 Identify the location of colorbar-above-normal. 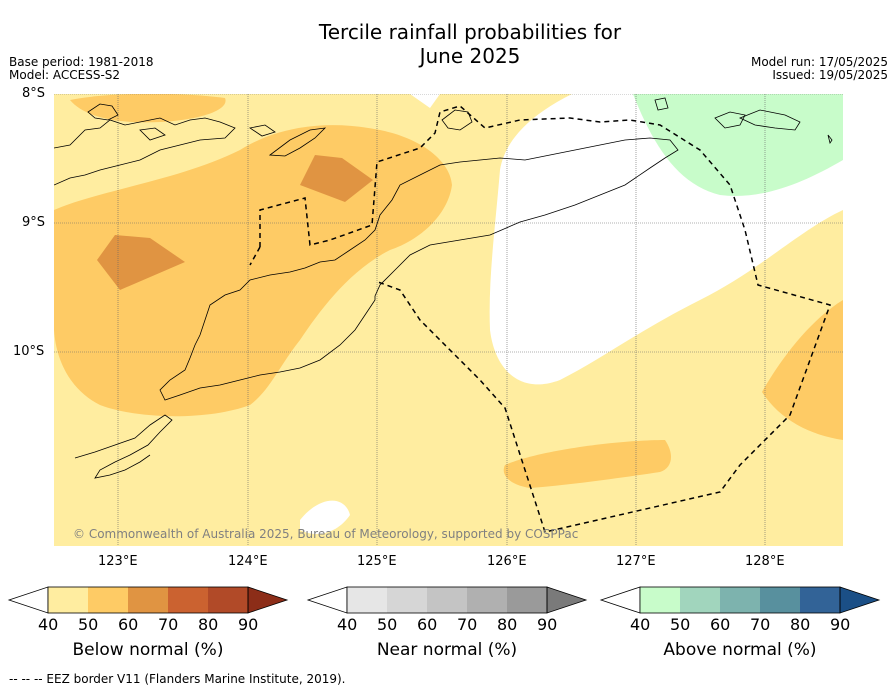
(740, 600).